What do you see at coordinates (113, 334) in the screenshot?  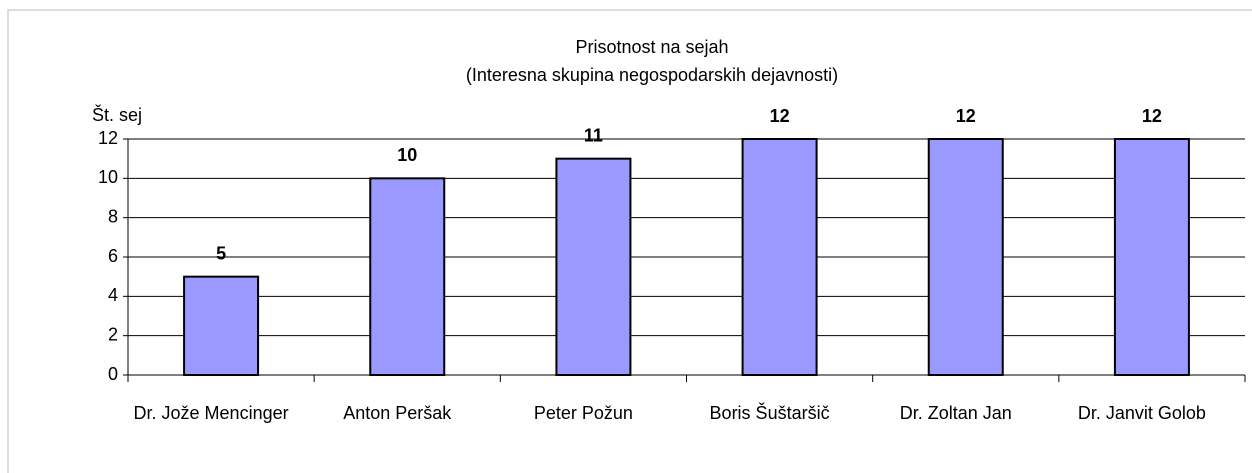 I see `y-tick-label: 2` at bounding box center [113, 334].